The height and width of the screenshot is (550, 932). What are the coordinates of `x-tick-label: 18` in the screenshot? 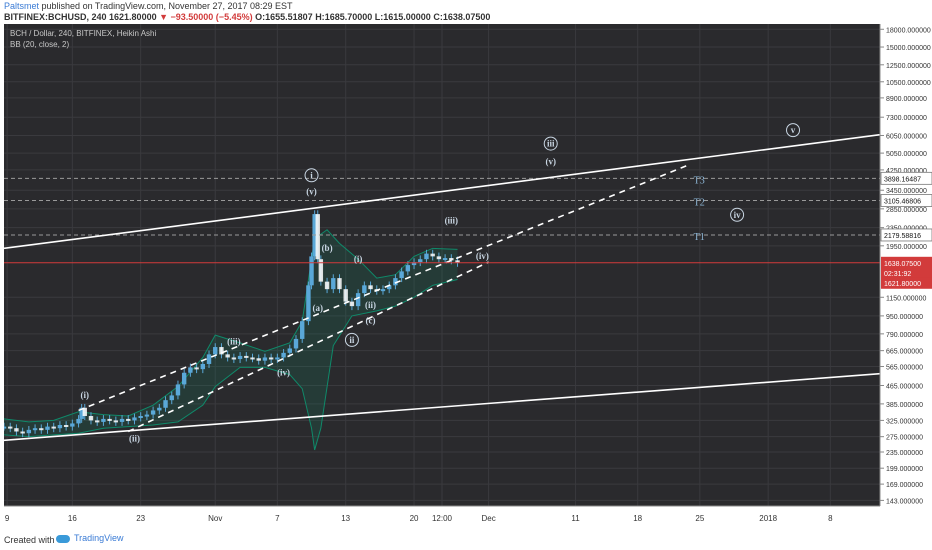 It's located at (637, 518).